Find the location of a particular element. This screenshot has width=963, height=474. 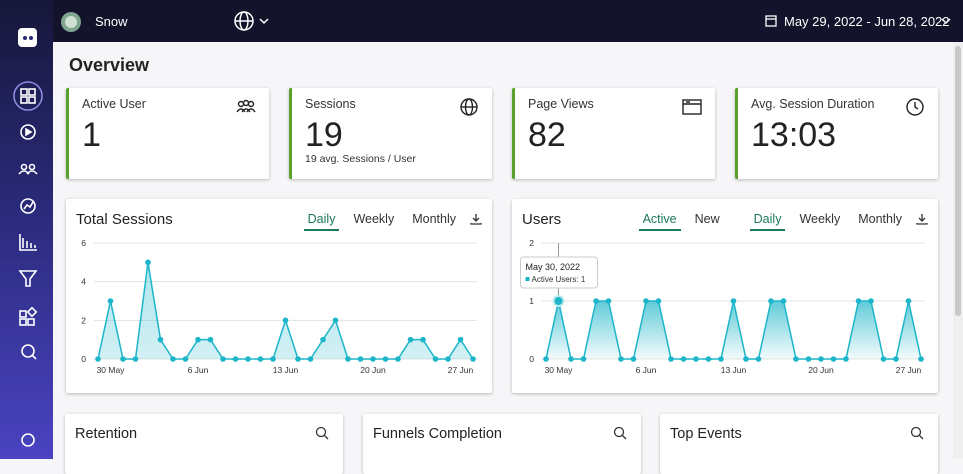

tabs: Daily Weekly Monthly is located at coordinates (392, 221).